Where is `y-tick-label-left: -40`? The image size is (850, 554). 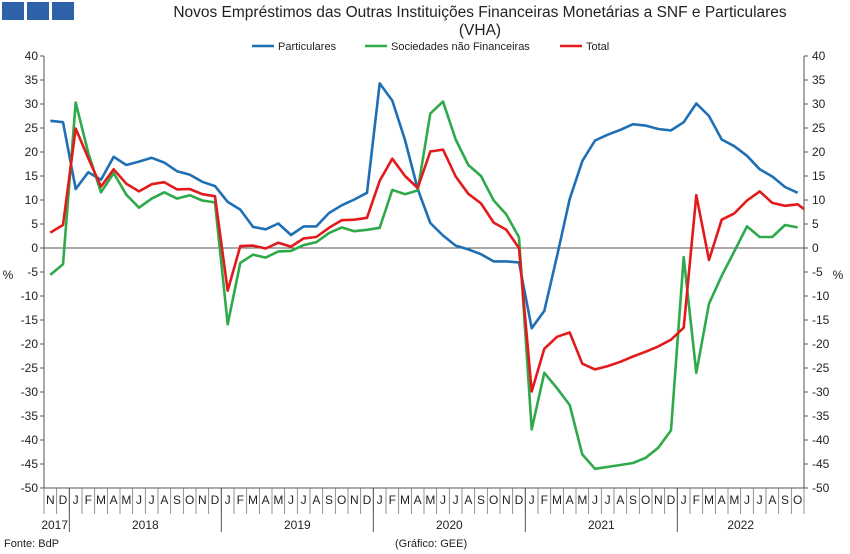 y-tick-label-left: -40 is located at coordinates (30, 440).